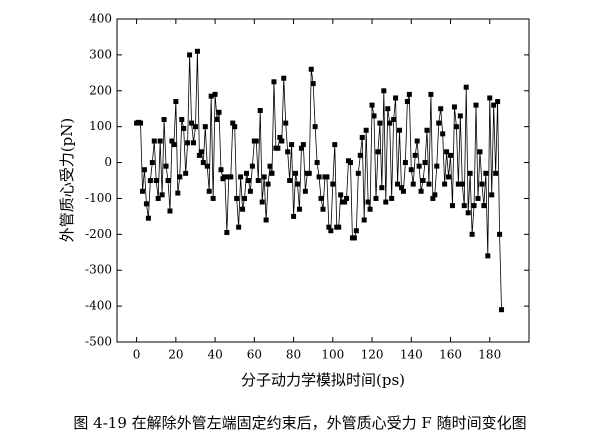  I want to click on x-axis-label: 分子动力学模拟时间(ps), so click(323, 380).